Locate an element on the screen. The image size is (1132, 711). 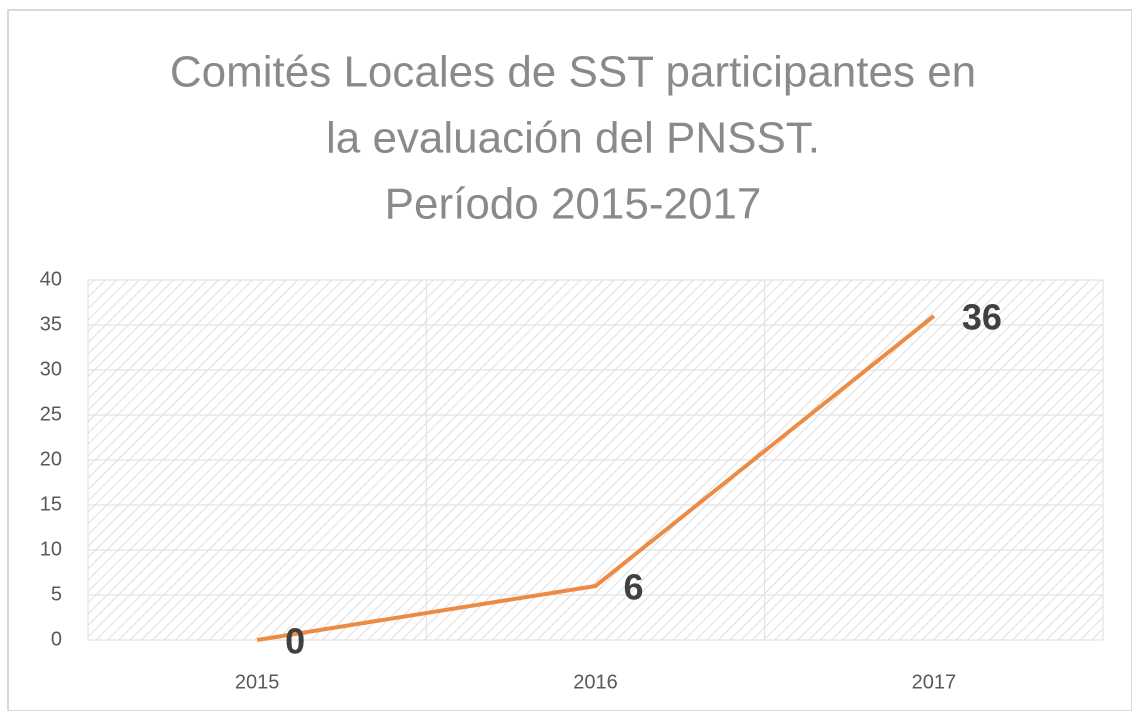
x-tick-label: 2015 is located at coordinates (257, 682).